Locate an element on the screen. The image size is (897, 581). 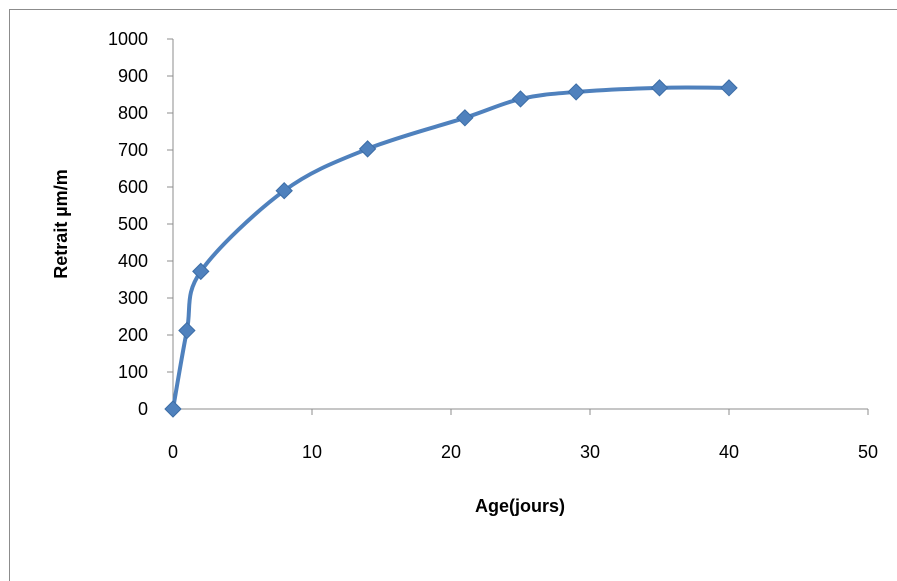
y-tick-label: 100 is located at coordinates (133, 372).